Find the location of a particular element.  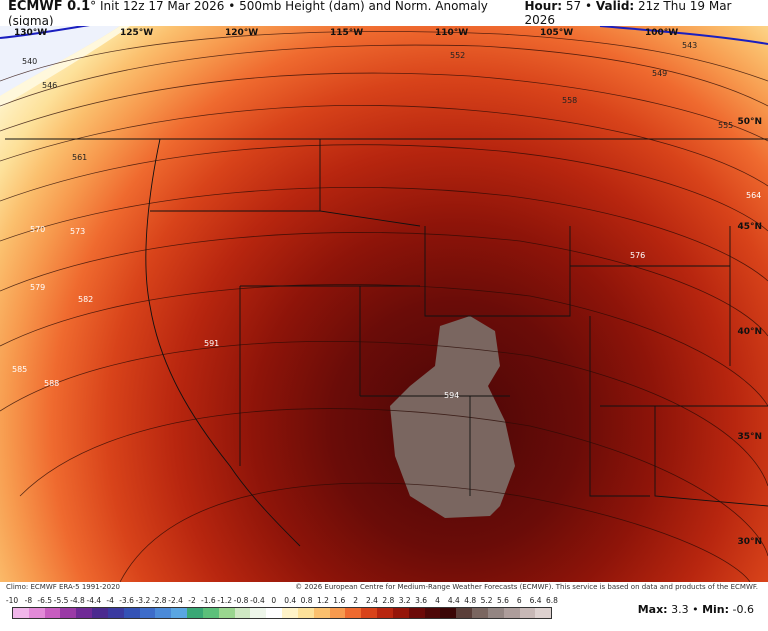

lon-label: 125°W is located at coordinates (136, 33).